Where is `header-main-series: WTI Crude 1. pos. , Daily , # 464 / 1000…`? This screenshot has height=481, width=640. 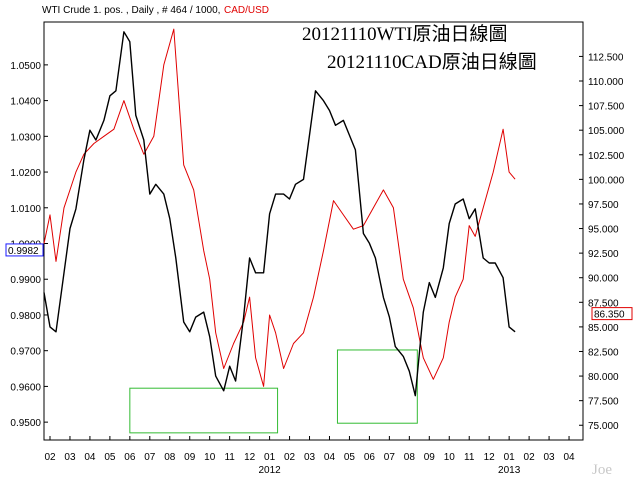
header-main-series: WTI Crude 1. pos. , Daily , # 464 / 1000… is located at coordinates (131, 10).